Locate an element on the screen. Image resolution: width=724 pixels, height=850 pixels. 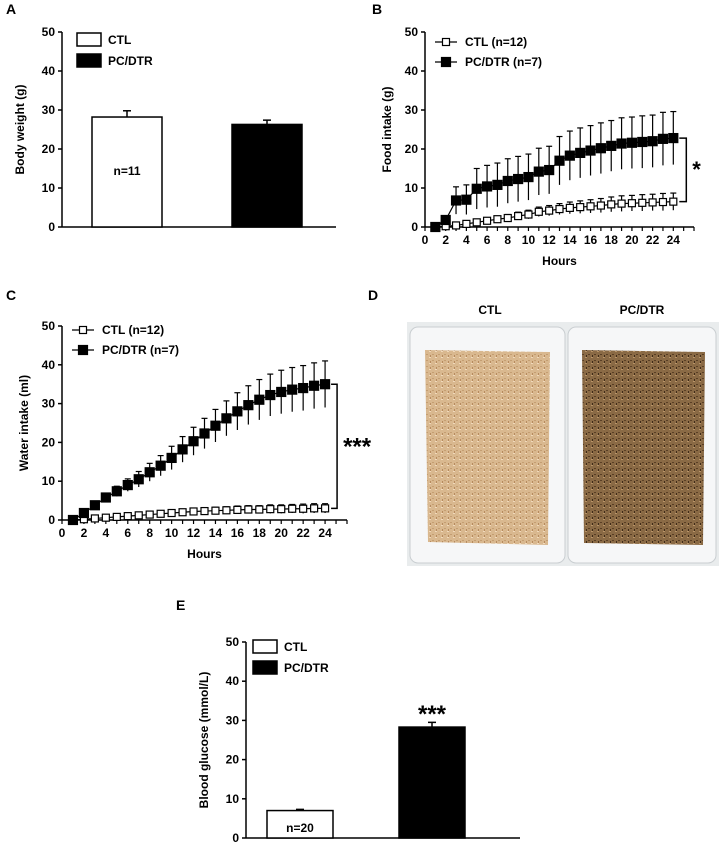
legend-entry: CTL is located at coordinates (119, 40).